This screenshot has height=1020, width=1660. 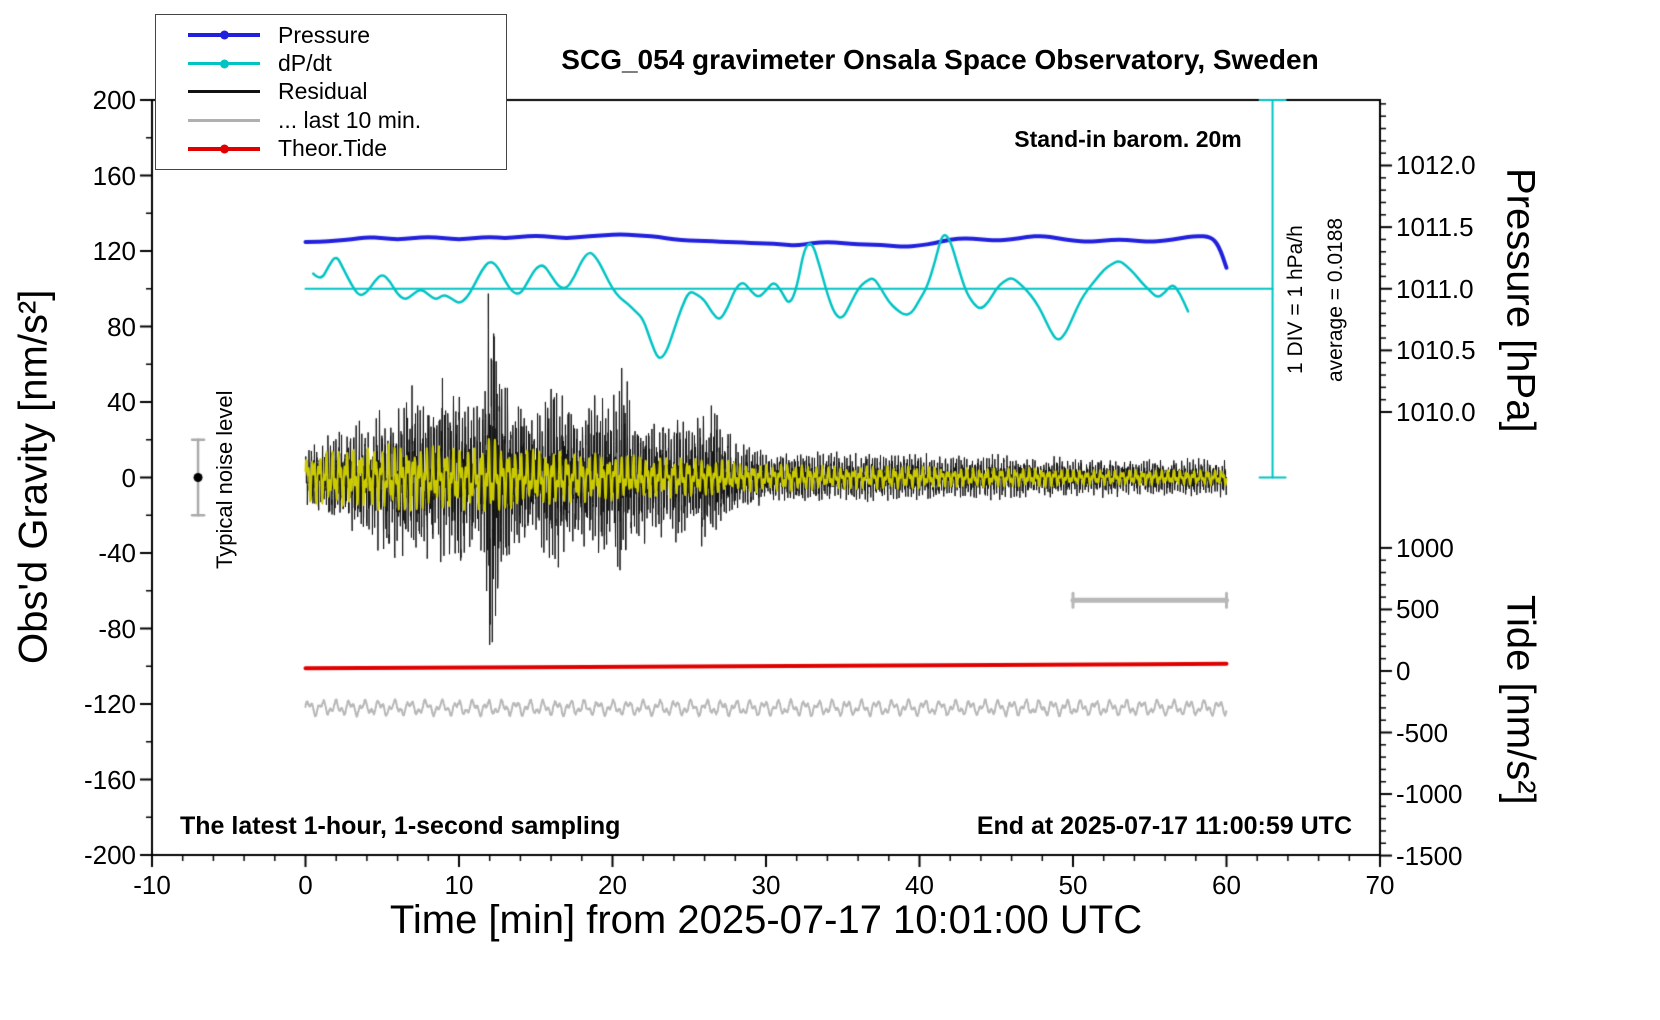 I want to click on x-axis-title-time: Time [min] from 2025-07-17 10:01:00 UTC, so click(x=766, y=920).